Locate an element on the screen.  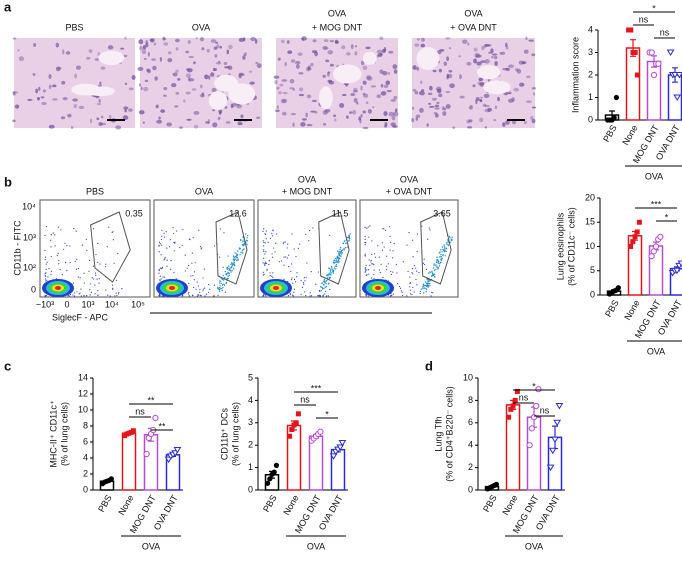
flow-label: OVA is located at coordinates (204, 191).